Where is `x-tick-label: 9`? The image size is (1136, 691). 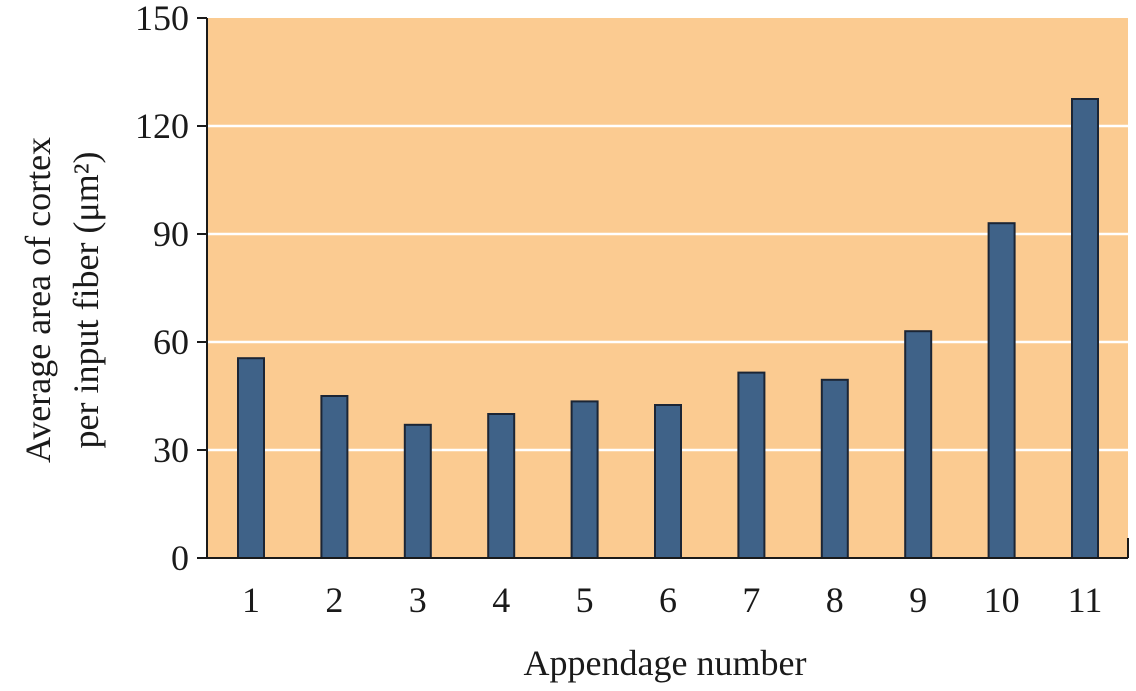
x-tick-label: 9 is located at coordinates (918, 600).